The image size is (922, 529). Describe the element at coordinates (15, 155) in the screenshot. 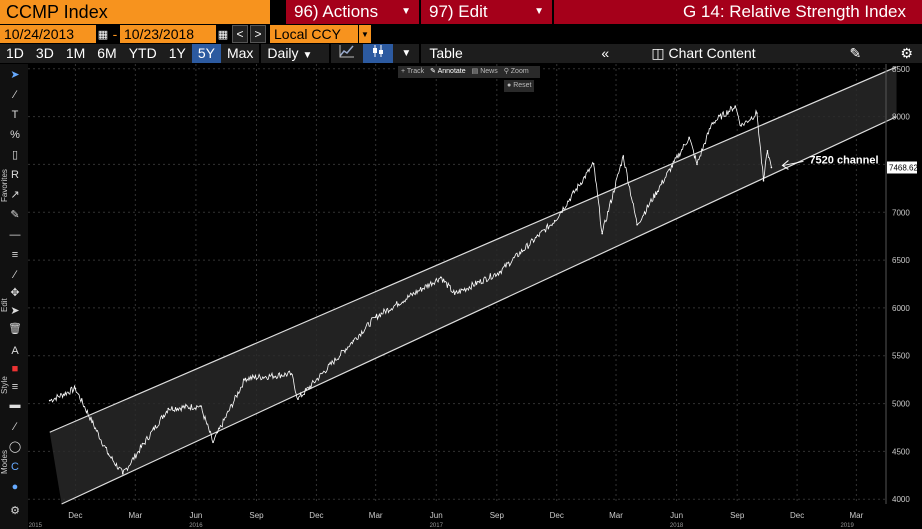

I see `rectangle-icon: ▯` at that location.